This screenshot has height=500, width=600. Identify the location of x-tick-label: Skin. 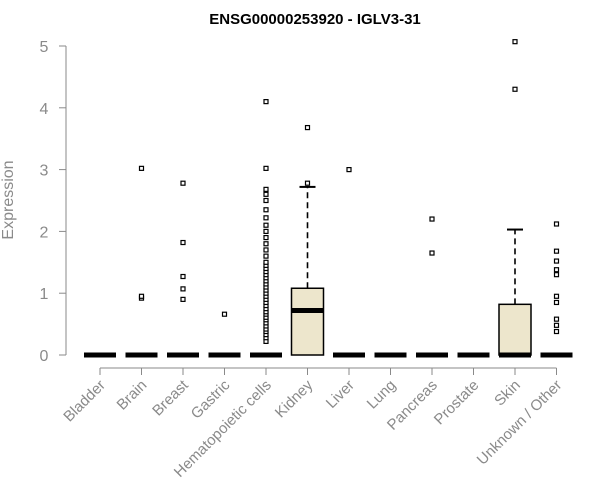
(507, 393).